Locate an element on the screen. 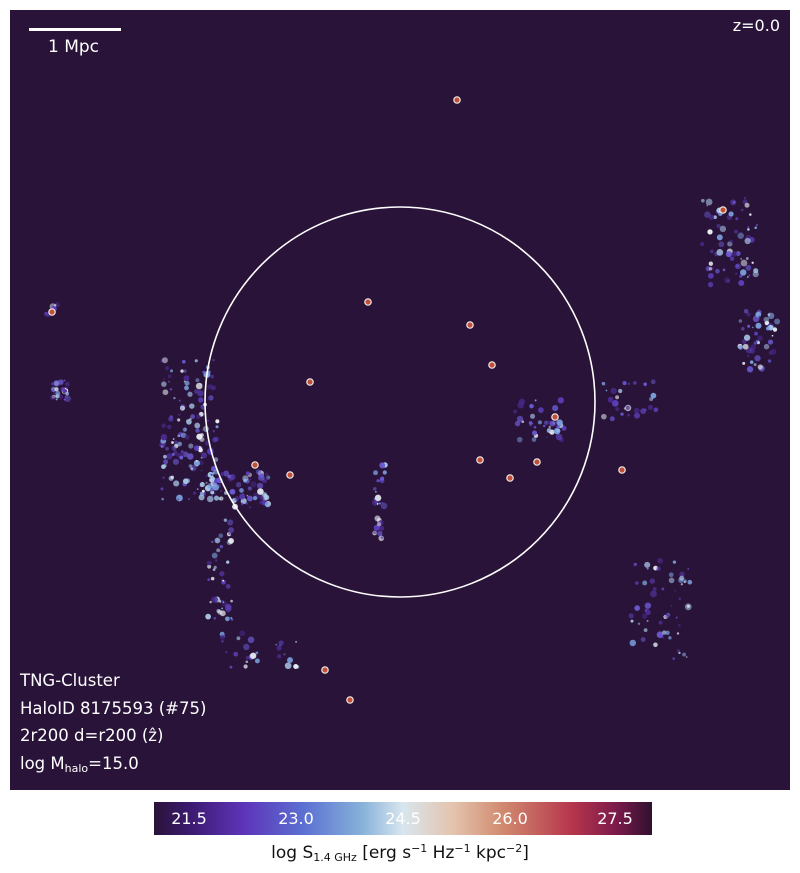 The height and width of the screenshot is (873, 800). colorbar: 21.5 23.0 24.5 26.0 27.5 is located at coordinates (403, 818).